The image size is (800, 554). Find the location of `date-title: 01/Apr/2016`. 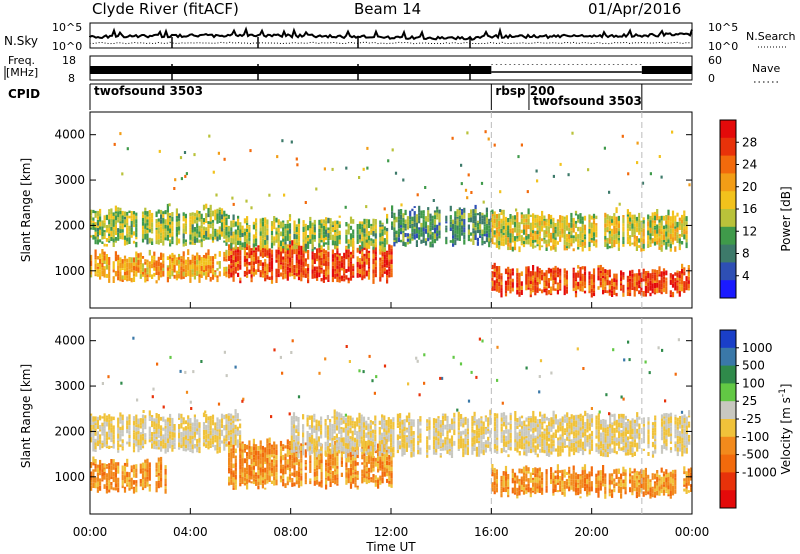

date-title: 01/Apr/2016 is located at coordinates (635, 9).